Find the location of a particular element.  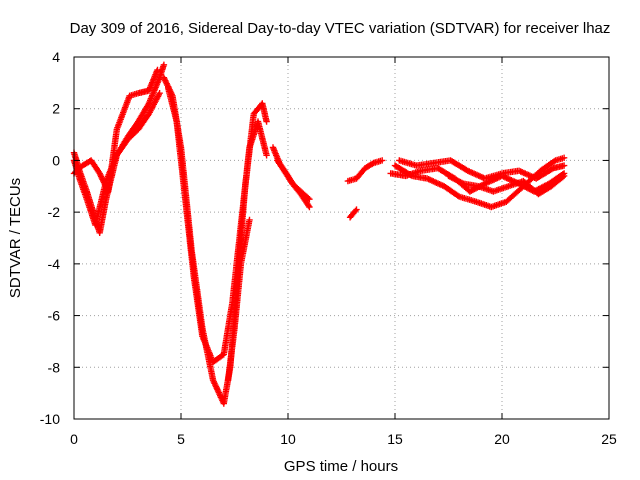

y-tick-label: -10 is located at coordinates (50, 419).